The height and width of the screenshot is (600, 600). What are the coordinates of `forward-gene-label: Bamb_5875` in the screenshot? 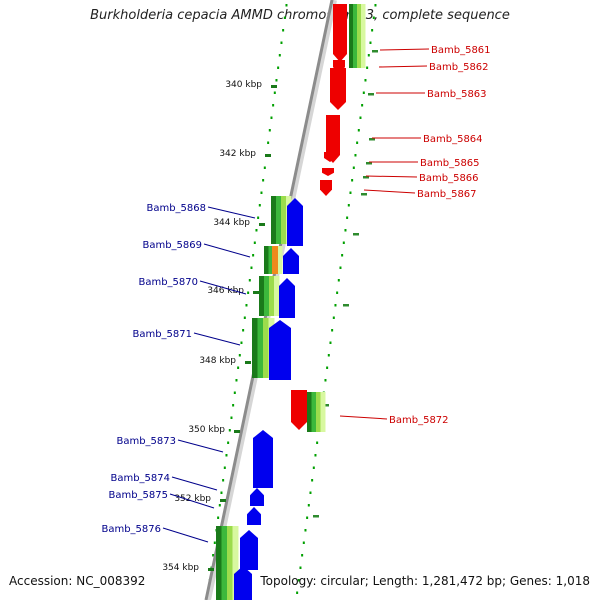 It's located at (138, 495).